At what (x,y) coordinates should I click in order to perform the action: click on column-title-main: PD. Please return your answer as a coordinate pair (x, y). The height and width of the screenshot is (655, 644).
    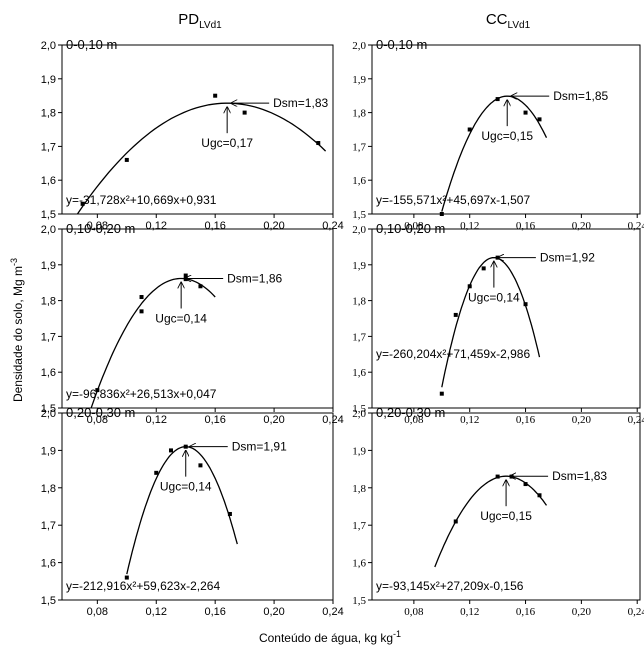
    Looking at the image, I should click on (188, 19).